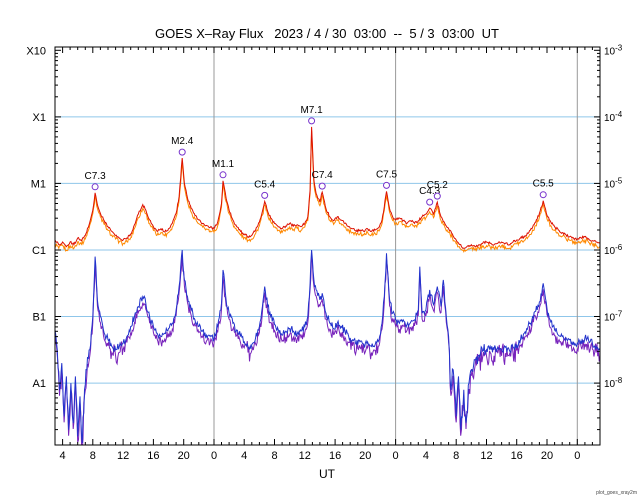  I want to click on flare-label: C7.4, so click(323, 175).